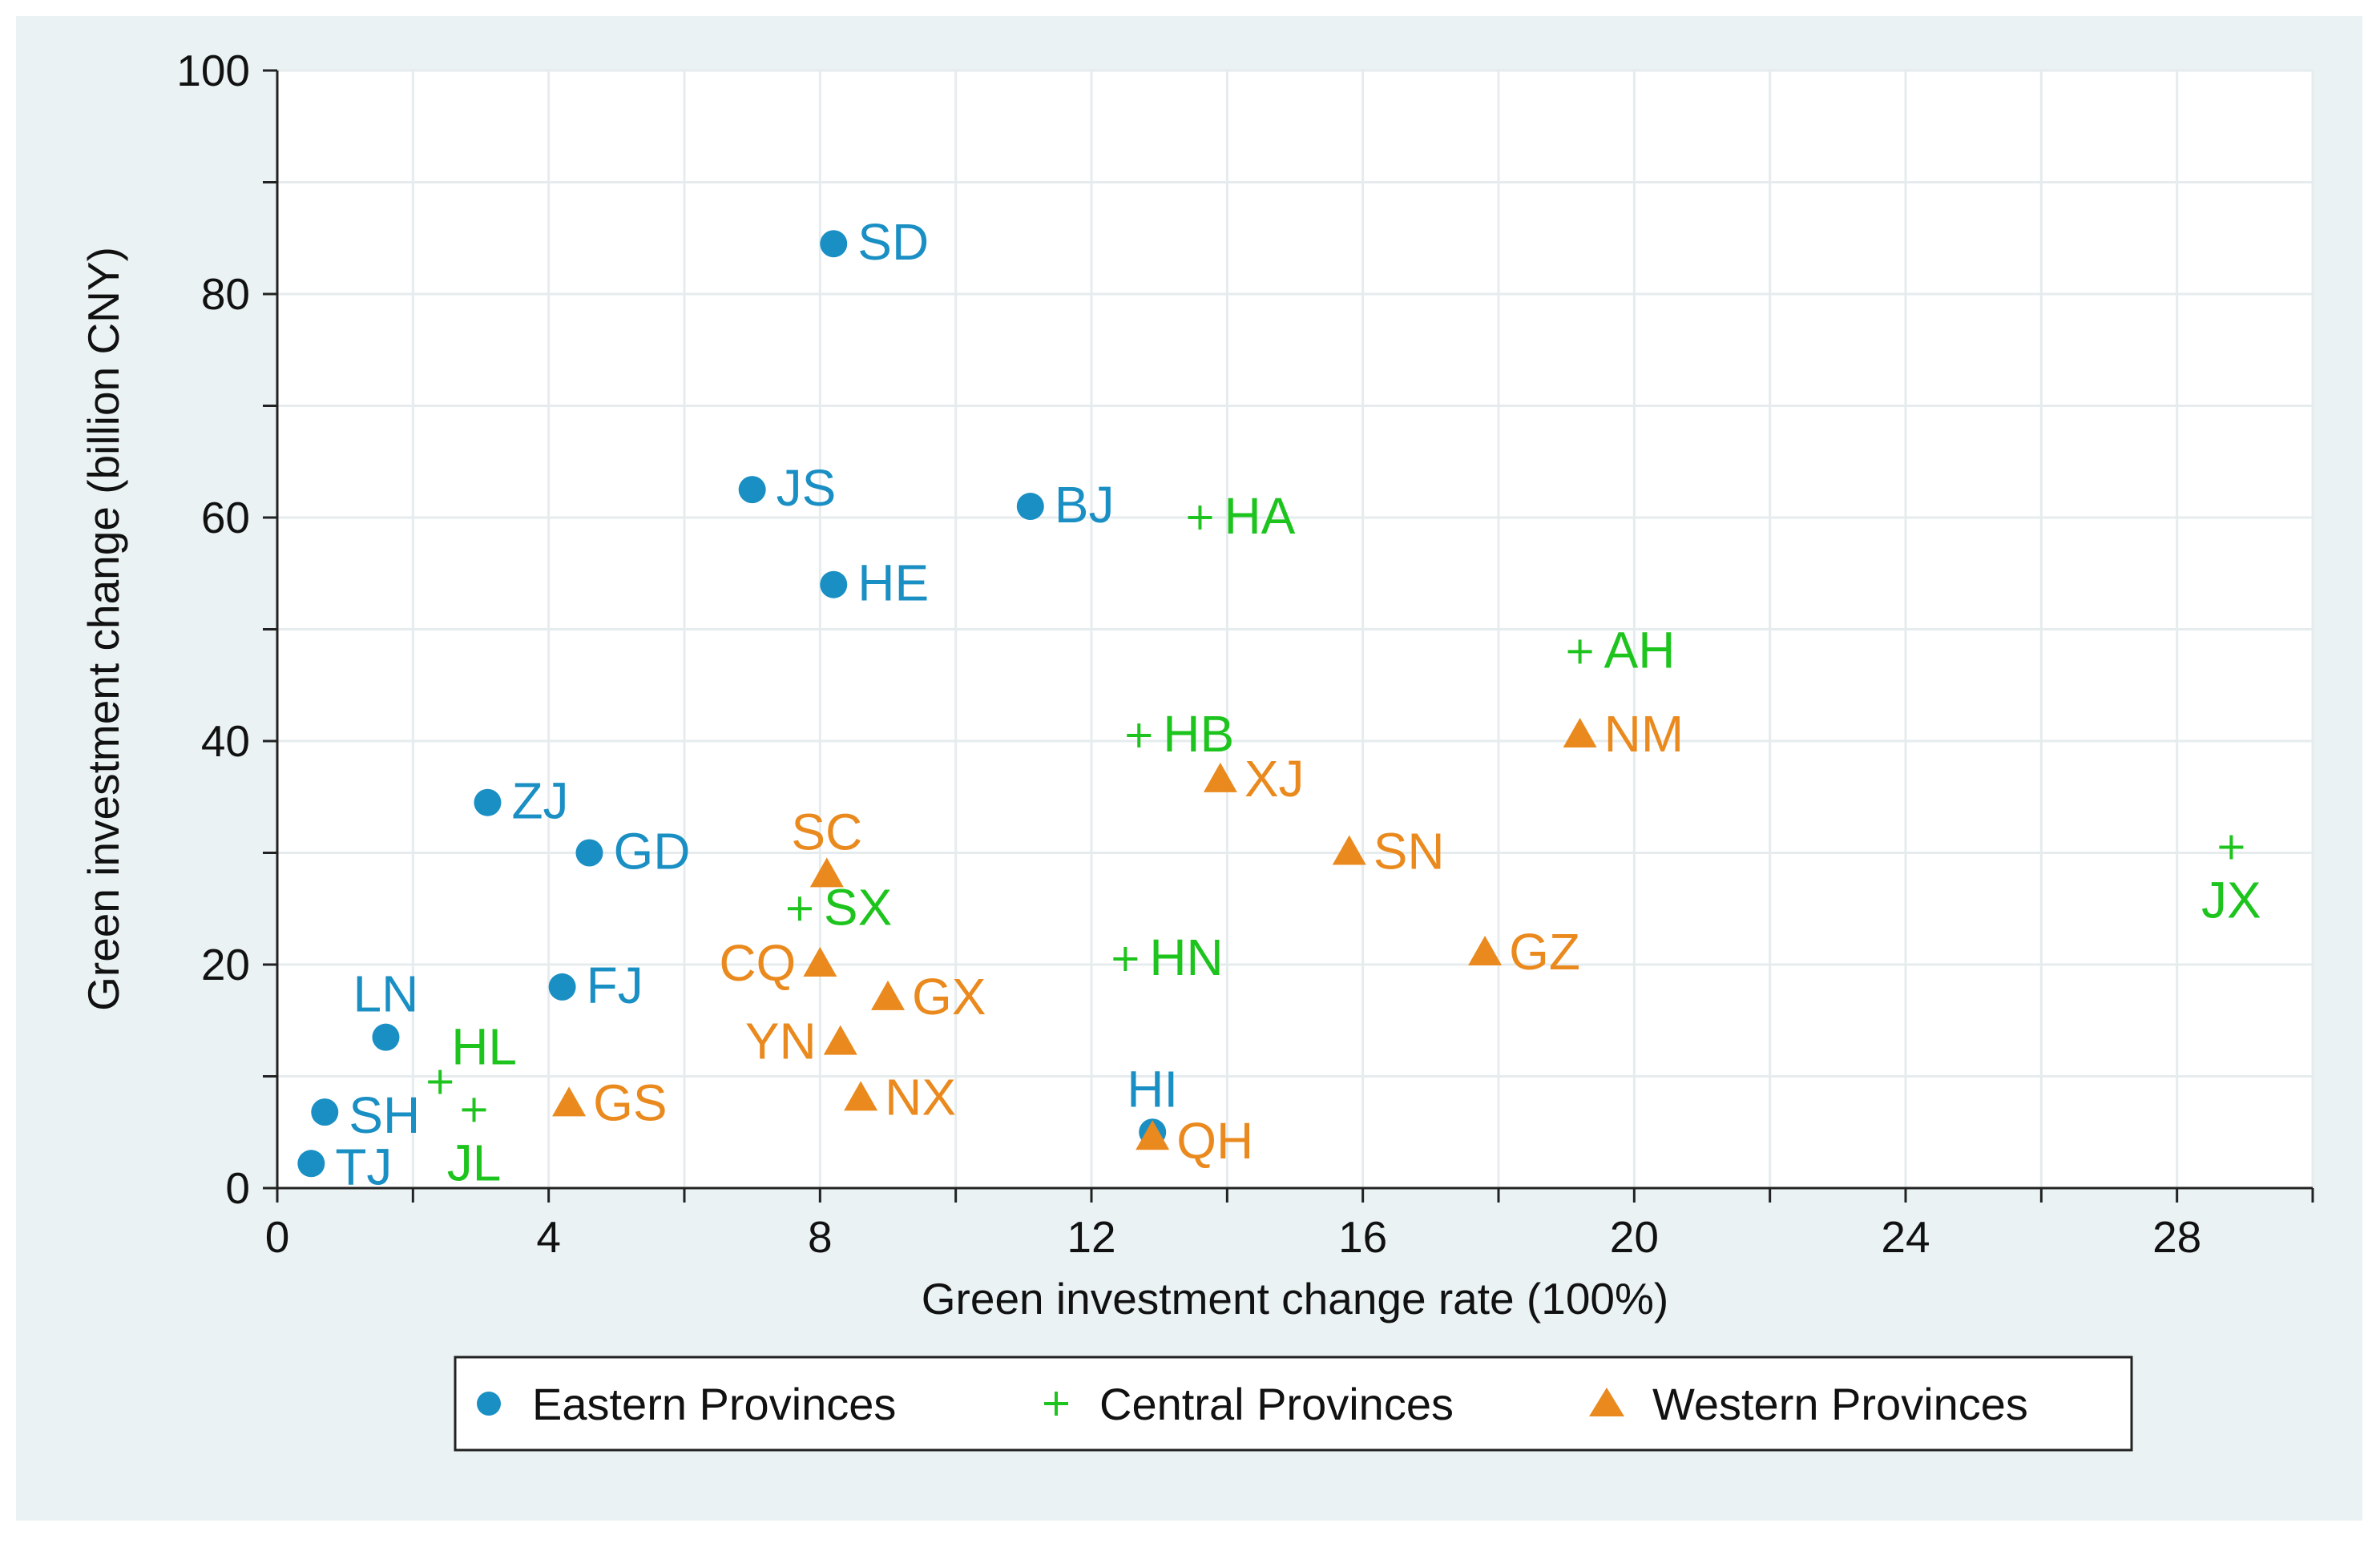 The height and width of the screenshot is (1543, 2380). Describe the element at coordinates (1362, 1237) in the screenshot. I see `x-tick-label: 16` at that location.